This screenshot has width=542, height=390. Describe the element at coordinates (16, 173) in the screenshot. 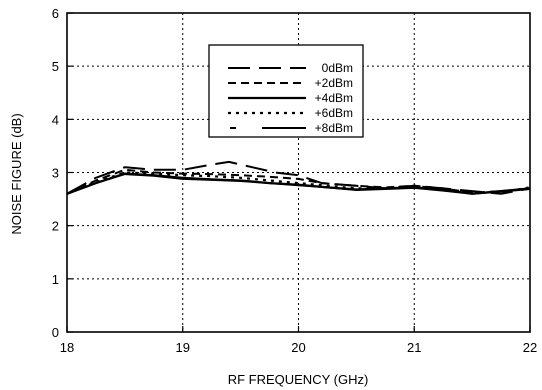

I see `y-axis-title: NOISE FIGURE (dB)` at that location.